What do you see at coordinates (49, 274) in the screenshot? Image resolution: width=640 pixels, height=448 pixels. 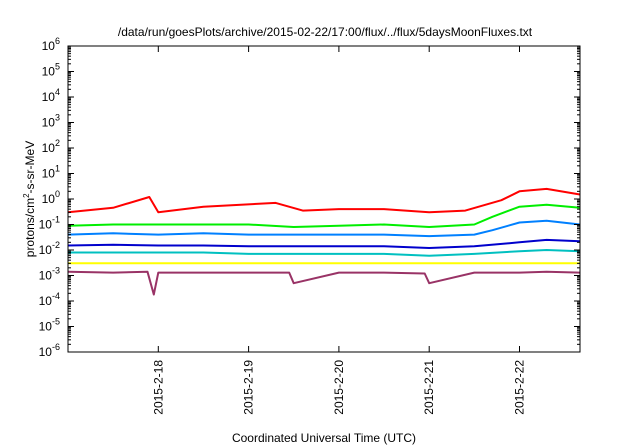 I see `y-tick-label: 10⁻³` at bounding box center [49, 274].